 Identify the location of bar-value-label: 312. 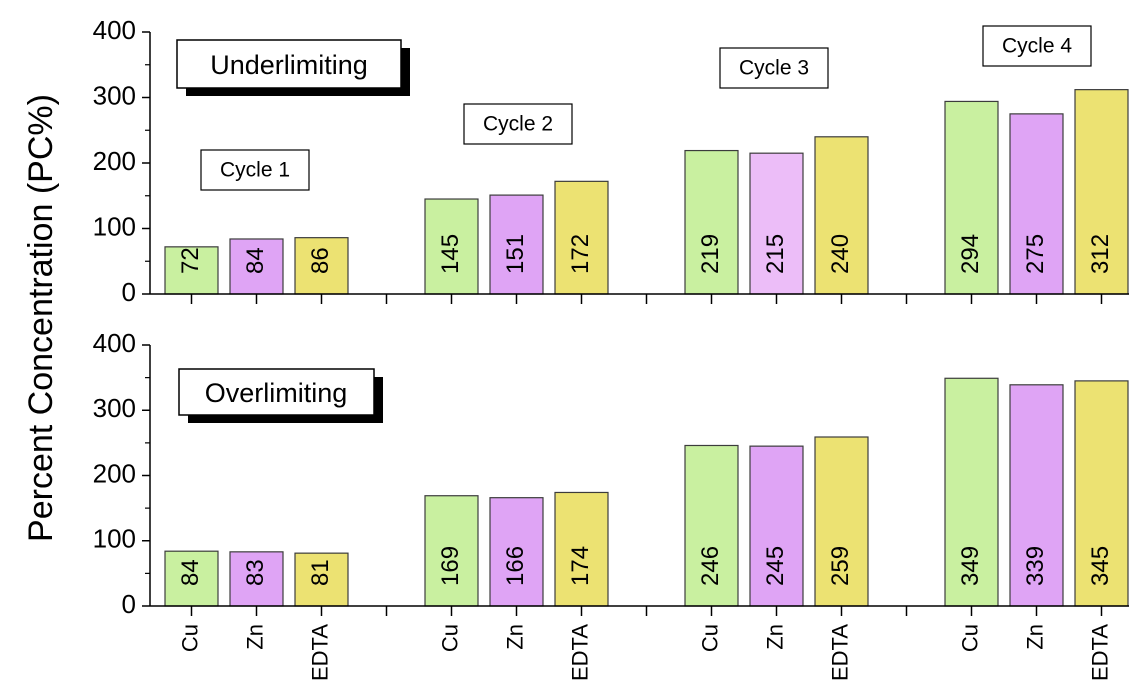
(1100, 254).